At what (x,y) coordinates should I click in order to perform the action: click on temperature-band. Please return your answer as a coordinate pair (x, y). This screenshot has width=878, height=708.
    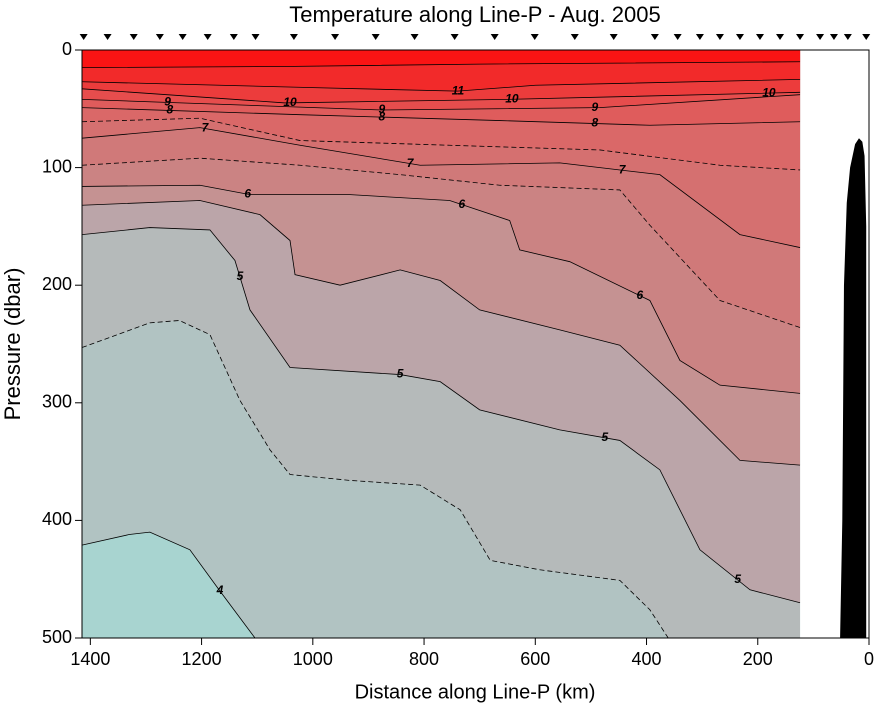
    Looking at the image, I should click on (441, 59).